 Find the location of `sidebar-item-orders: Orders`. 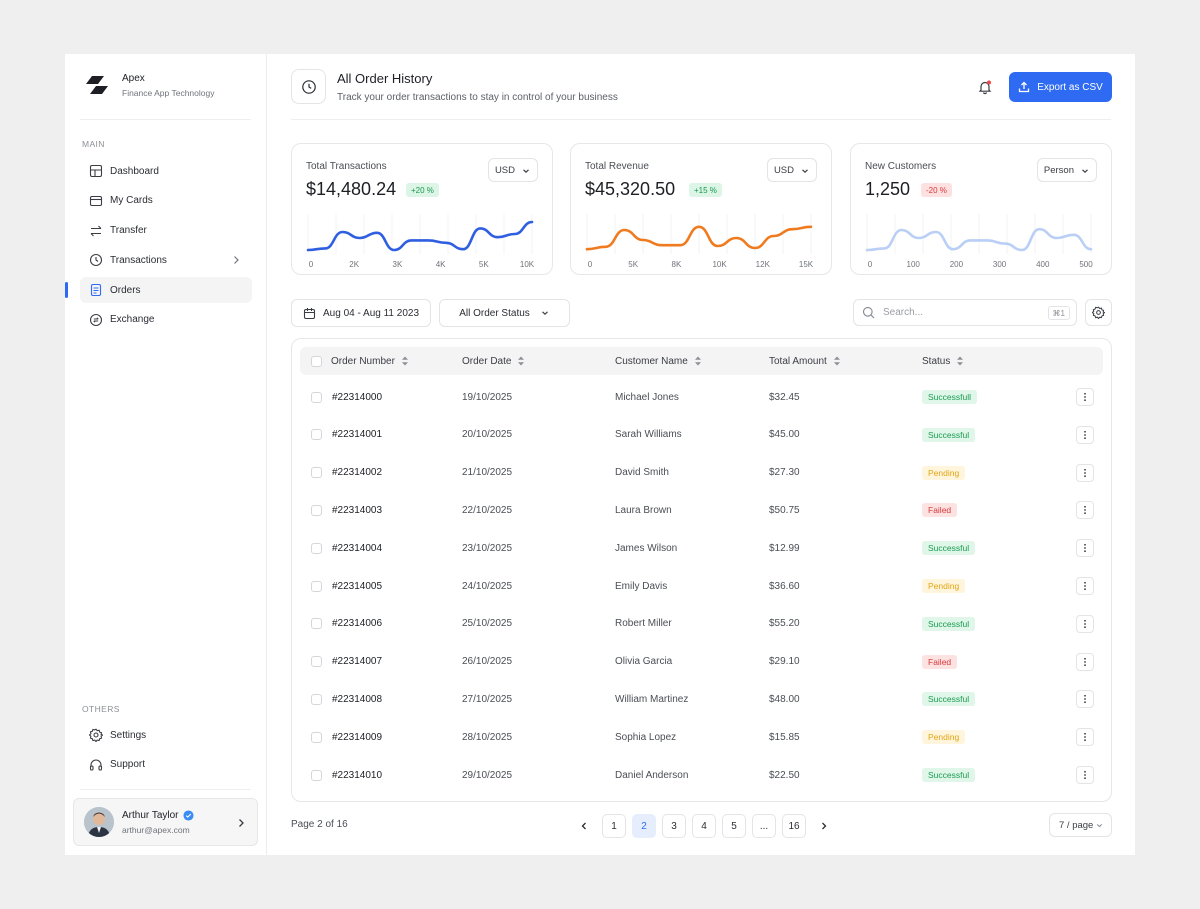

sidebar-item-orders: Orders is located at coordinates (166, 290).